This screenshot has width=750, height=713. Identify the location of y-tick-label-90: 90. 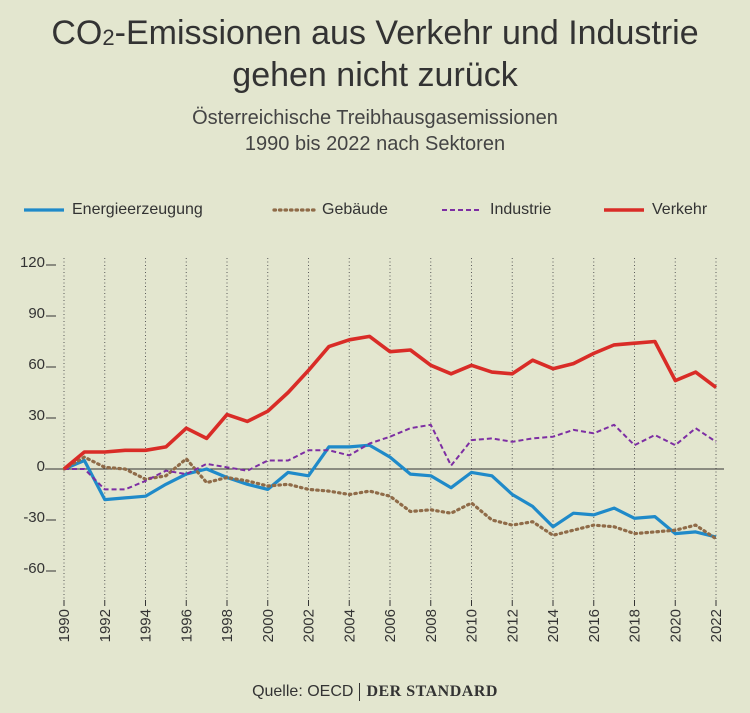
(36, 313).